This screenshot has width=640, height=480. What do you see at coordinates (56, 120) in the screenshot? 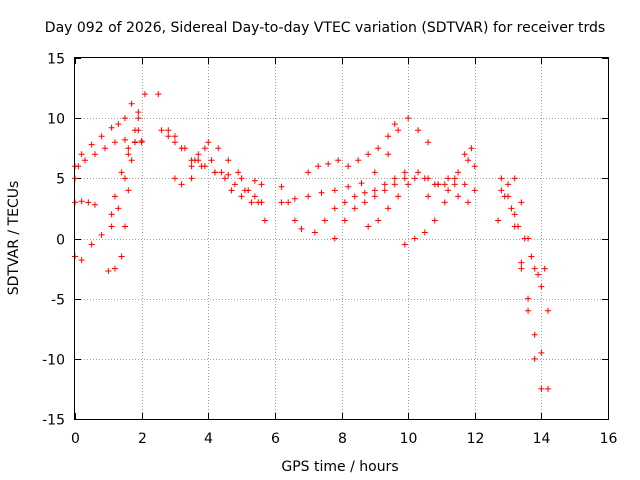
I see `y-tick-label: 10` at bounding box center [56, 120].